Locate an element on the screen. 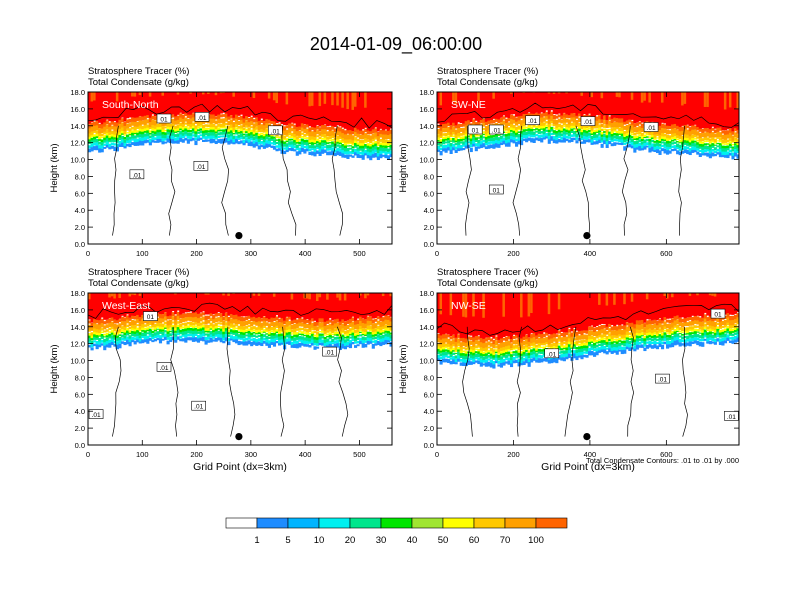 The width and height of the screenshot is (792, 612). y-tick-label: 12.0 is located at coordinates (426, 143).